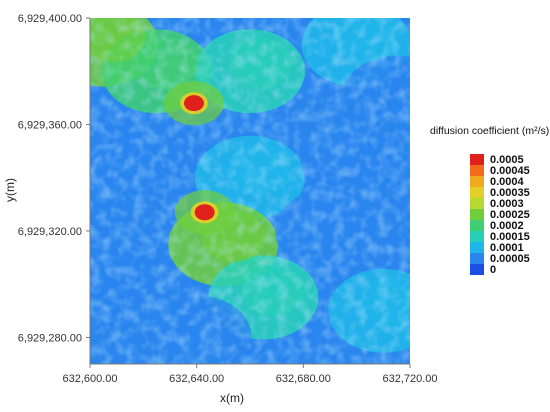 The height and width of the screenshot is (412, 550). I want to click on colorbar-label-0: 0.0005, so click(507, 160).